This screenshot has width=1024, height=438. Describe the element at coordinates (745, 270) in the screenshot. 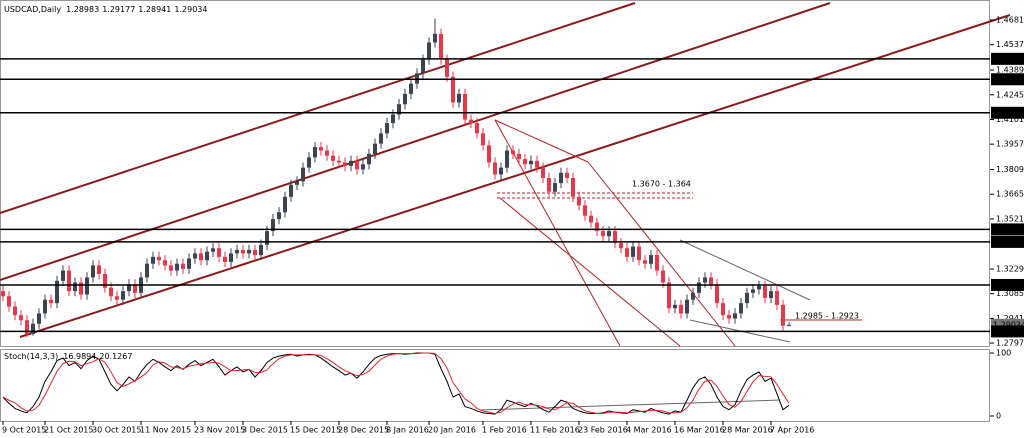

I see `wedge-line` at that location.